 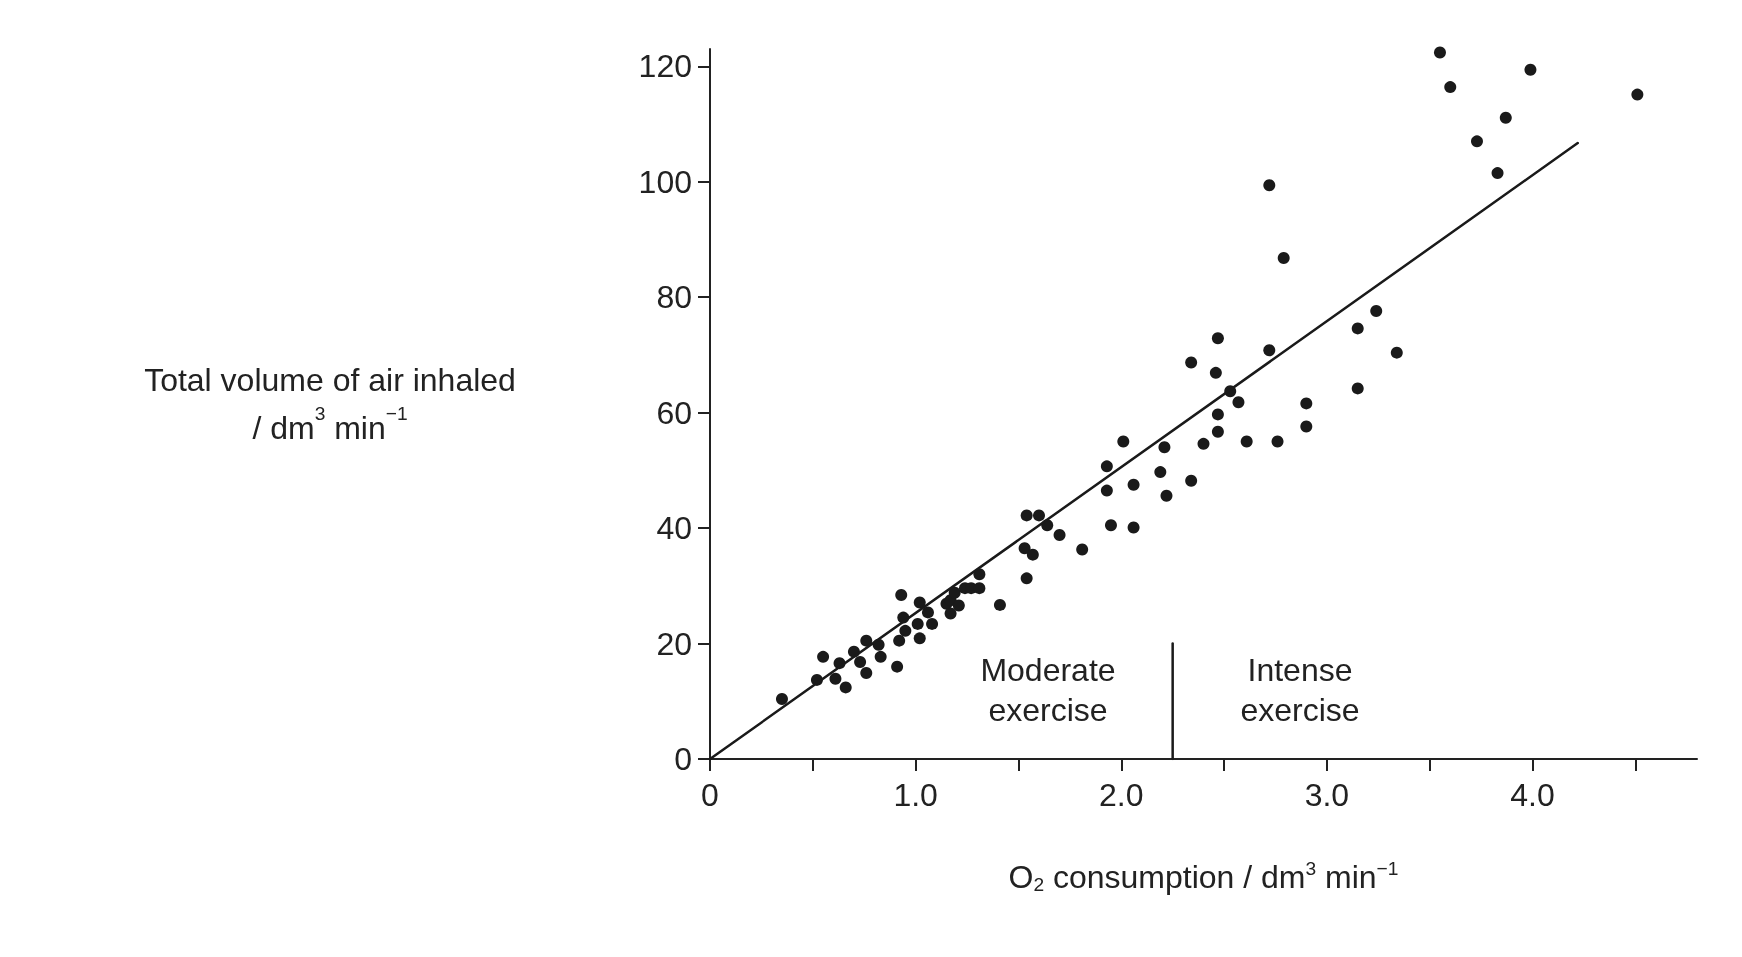 I want to click on x-tick-label: 4.0, so click(x=1532, y=795).